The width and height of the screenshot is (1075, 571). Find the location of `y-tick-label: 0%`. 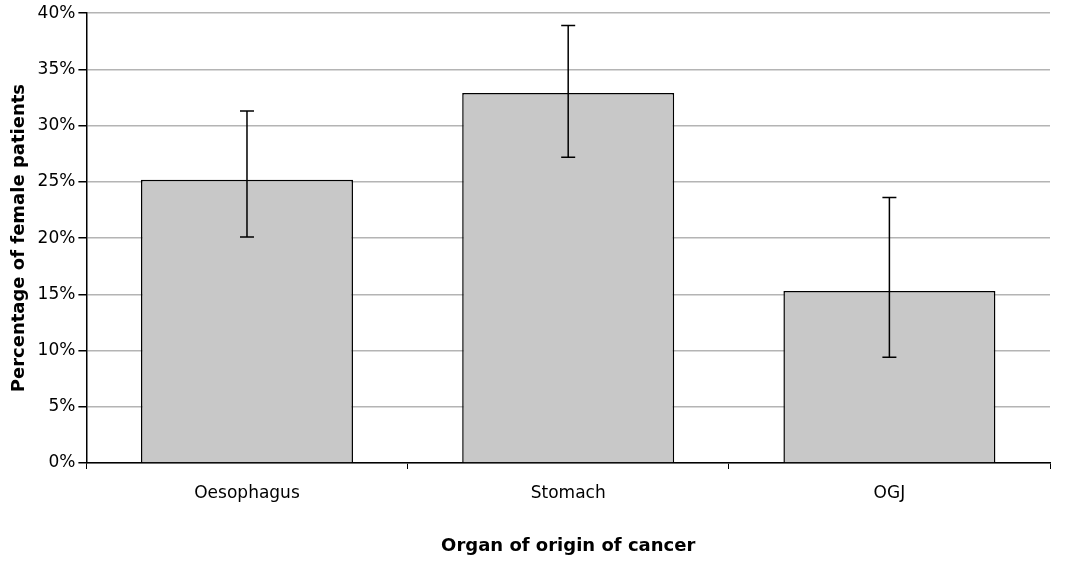

y-tick-label: 0% is located at coordinates (62, 461).